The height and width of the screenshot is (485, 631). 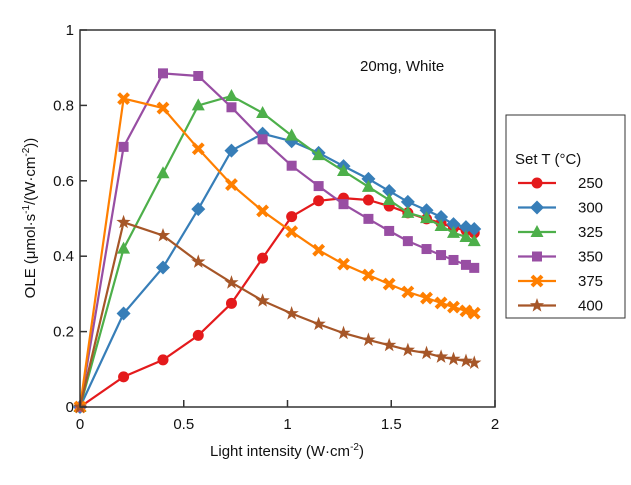 I want to click on x-tick-label: 1, so click(x=287, y=424).